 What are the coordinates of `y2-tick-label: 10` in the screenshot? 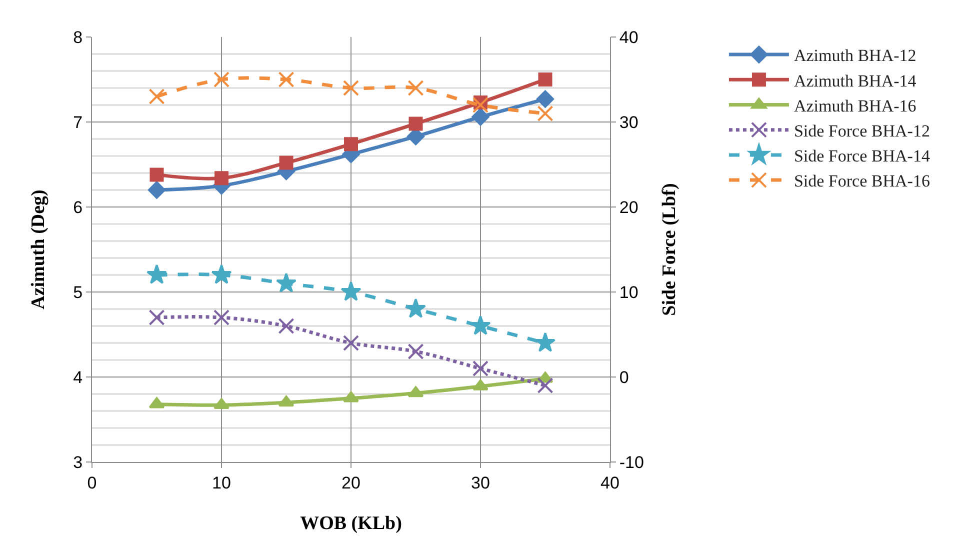 It's located at (628, 292).